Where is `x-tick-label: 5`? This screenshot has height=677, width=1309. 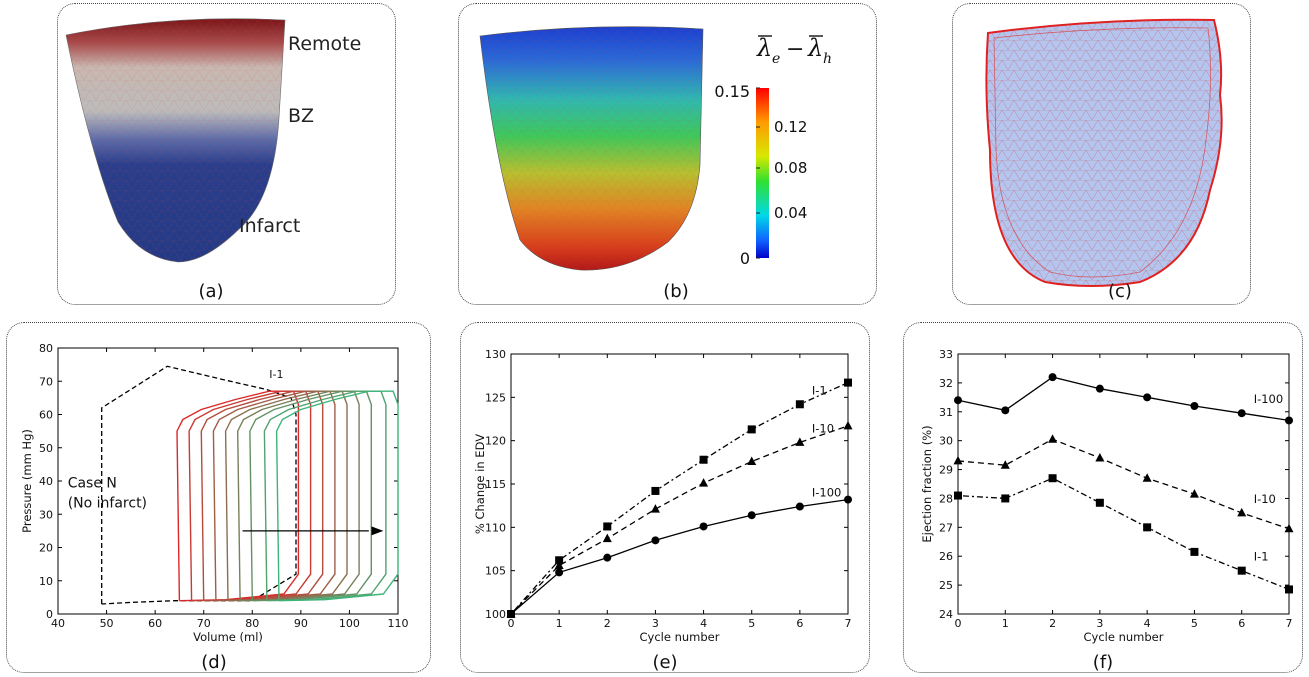 x-tick-label: 5 is located at coordinates (1194, 623).